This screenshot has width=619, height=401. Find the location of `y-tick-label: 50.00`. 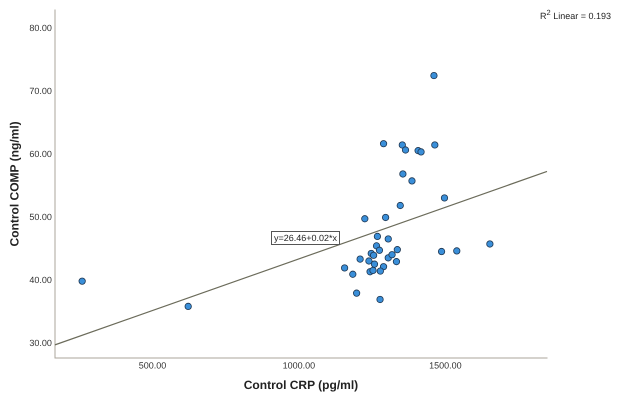

y-tick-label: 50.00 is located at coordinates (40, 217).